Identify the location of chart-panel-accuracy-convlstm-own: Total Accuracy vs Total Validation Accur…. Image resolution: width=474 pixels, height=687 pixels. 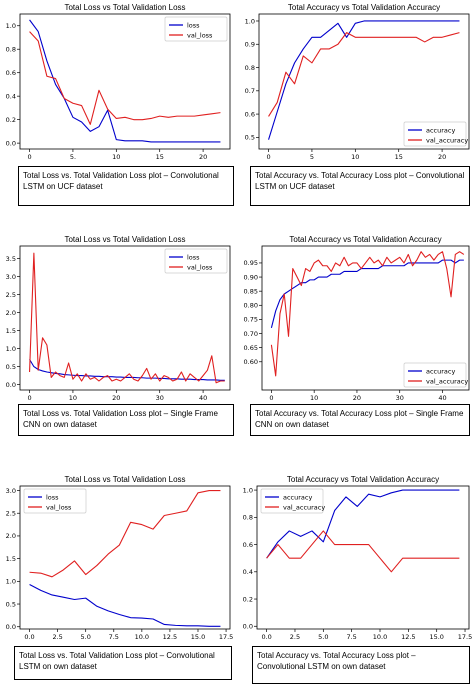
(355, 557).